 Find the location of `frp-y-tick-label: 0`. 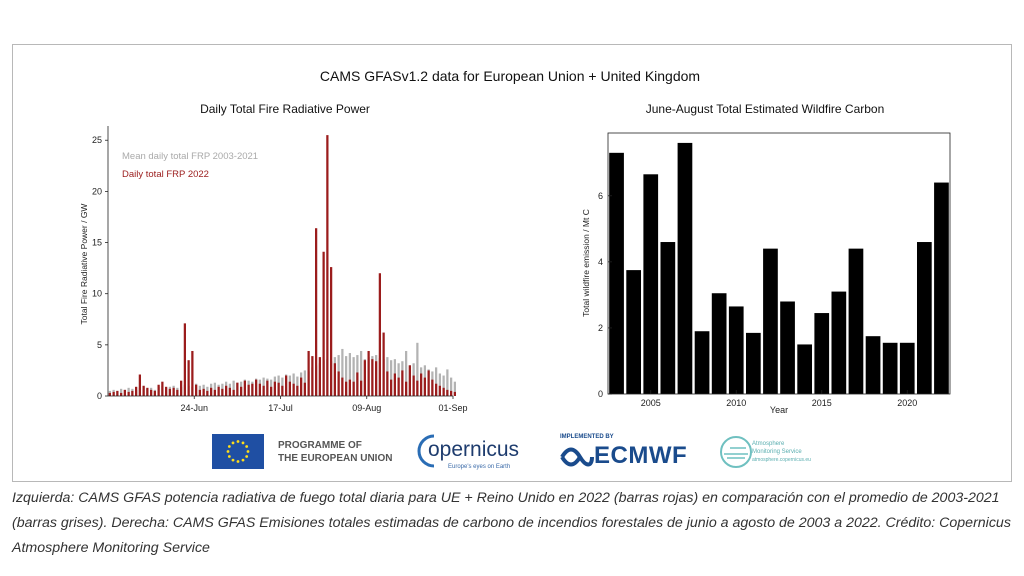

frp-y-tick-label: 0 is located at coordinates (99, 396).